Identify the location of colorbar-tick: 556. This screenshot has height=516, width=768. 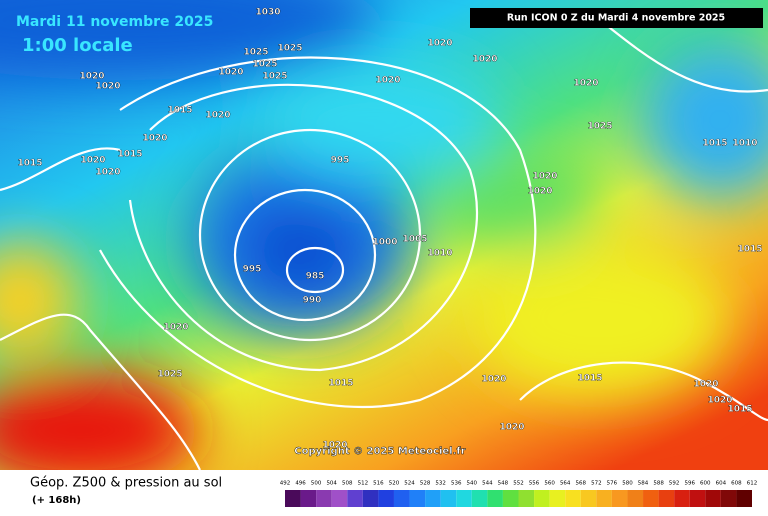
(534, 484).